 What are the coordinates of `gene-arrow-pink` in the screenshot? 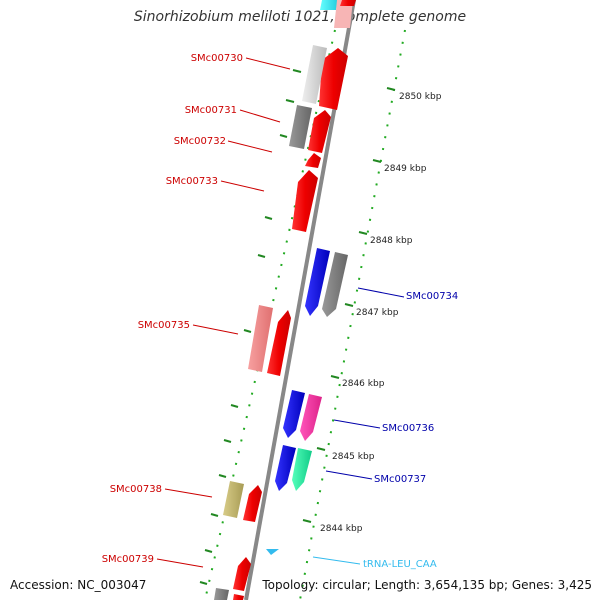 It's located at (260, 338).